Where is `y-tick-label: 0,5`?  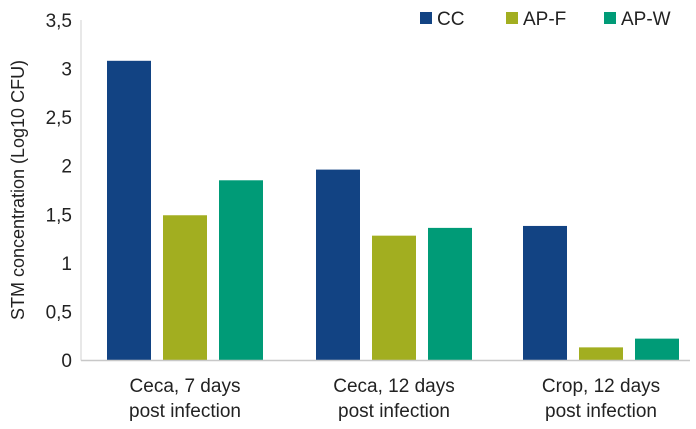
y-tick-label: 0,5 is located at coordinates (59, 312).